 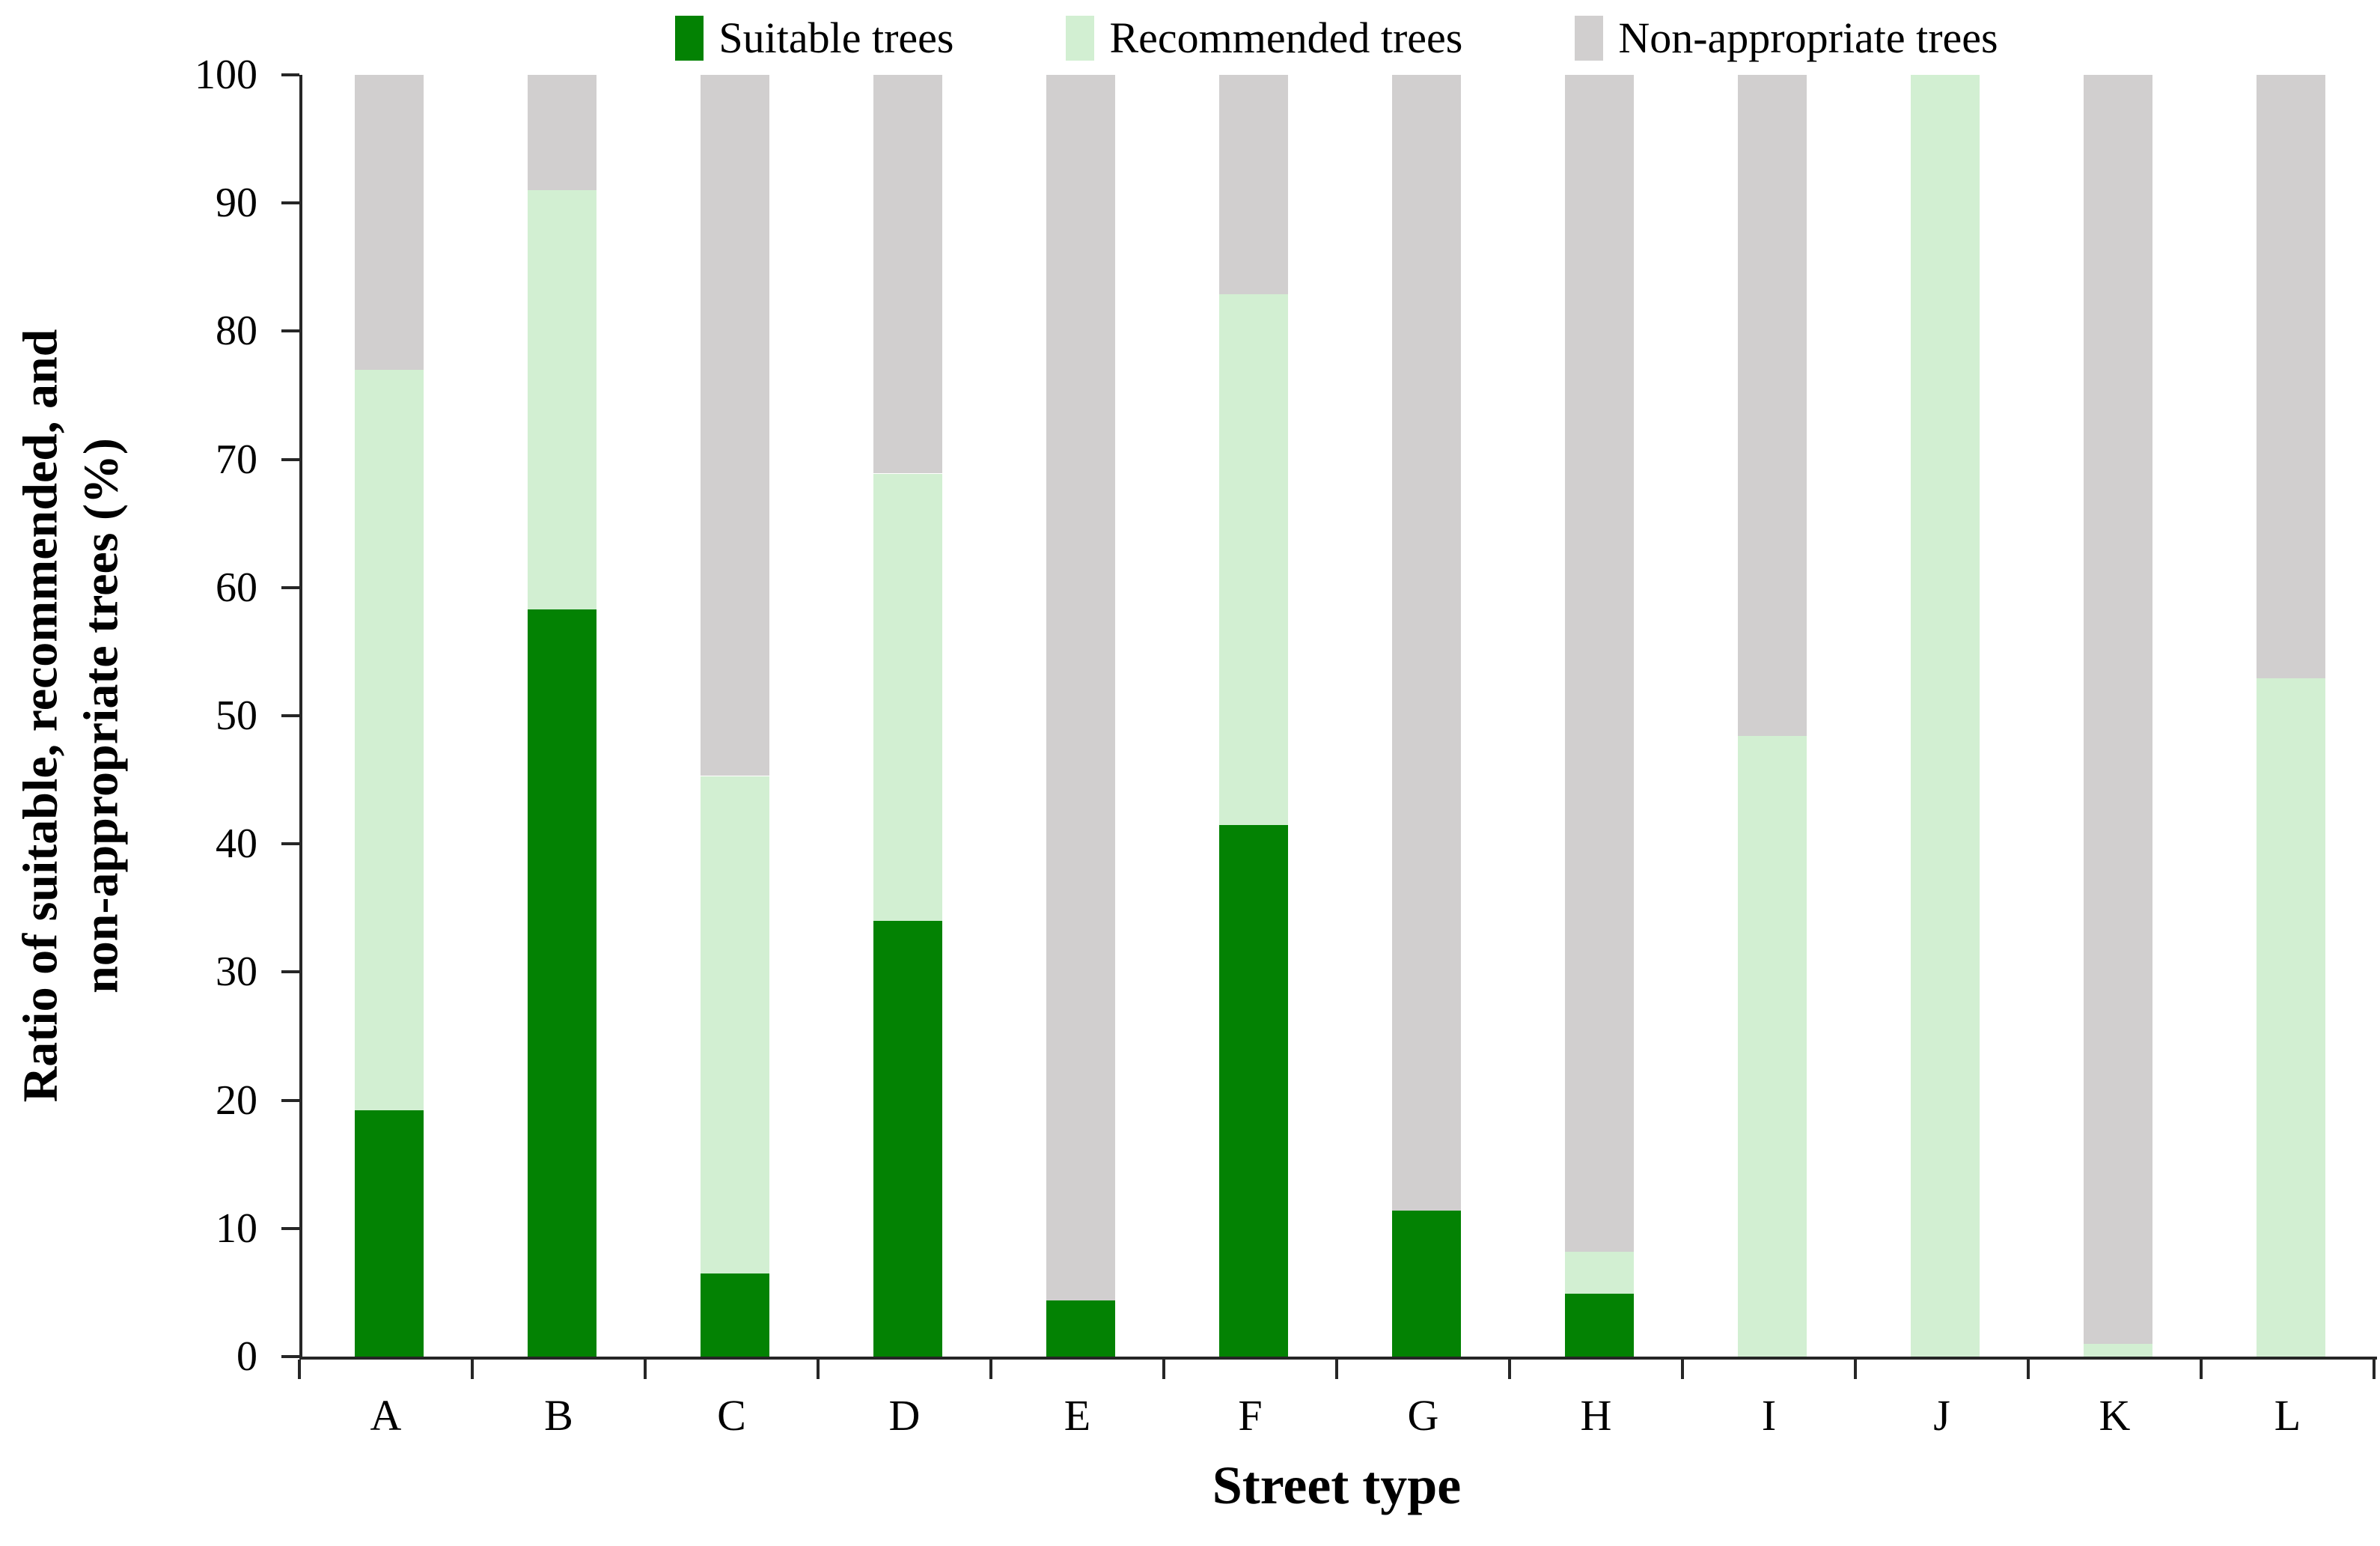 What do you see at coordinates (236, 716) in the screenshot?
I see `y-tick-label: 50` at bounding box center [236, 716].